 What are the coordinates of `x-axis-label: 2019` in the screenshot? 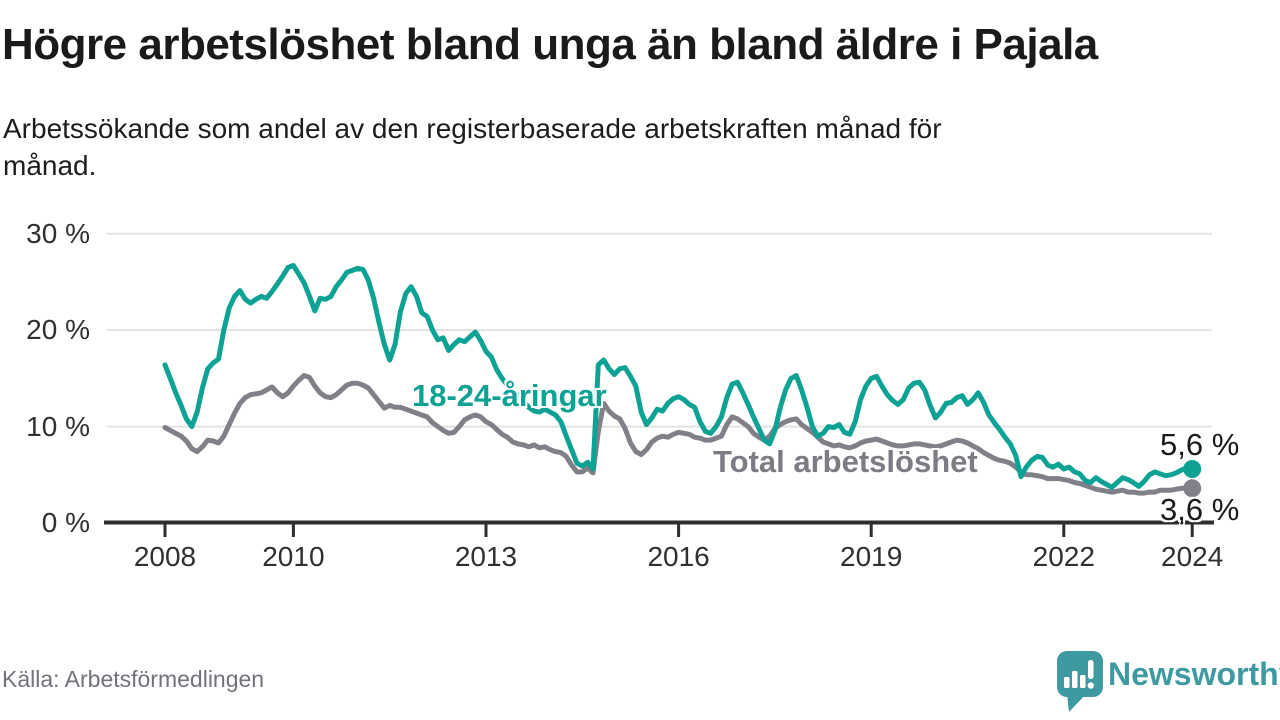 It's located at (871, 556).